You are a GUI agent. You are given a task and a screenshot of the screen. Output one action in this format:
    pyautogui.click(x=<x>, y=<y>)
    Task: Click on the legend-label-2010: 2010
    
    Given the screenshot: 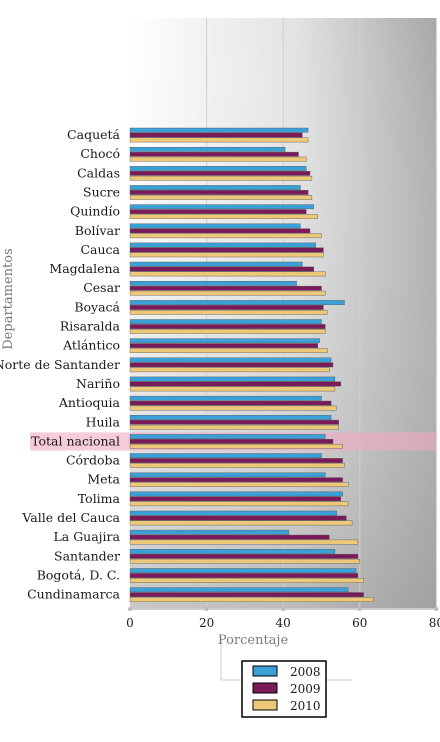 What is the action you would take?
    pyautogui.click(x=305, y=706)
    